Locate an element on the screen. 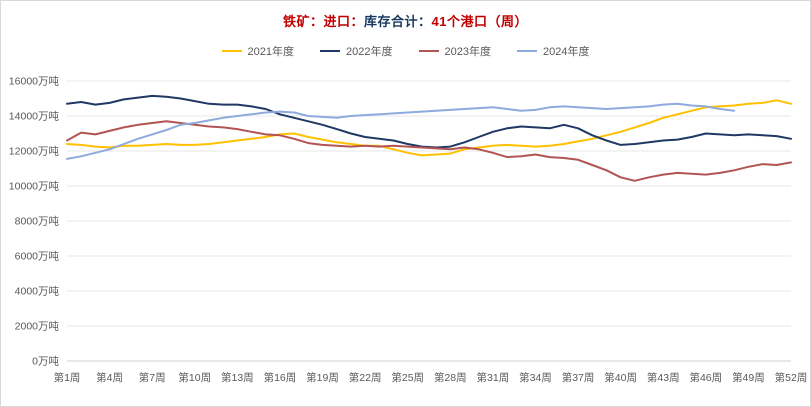 Image resolution: width=811 pixels, height=407 pixels. x-axis-tick-label: 第40周 is located at coordinates (620, 377).